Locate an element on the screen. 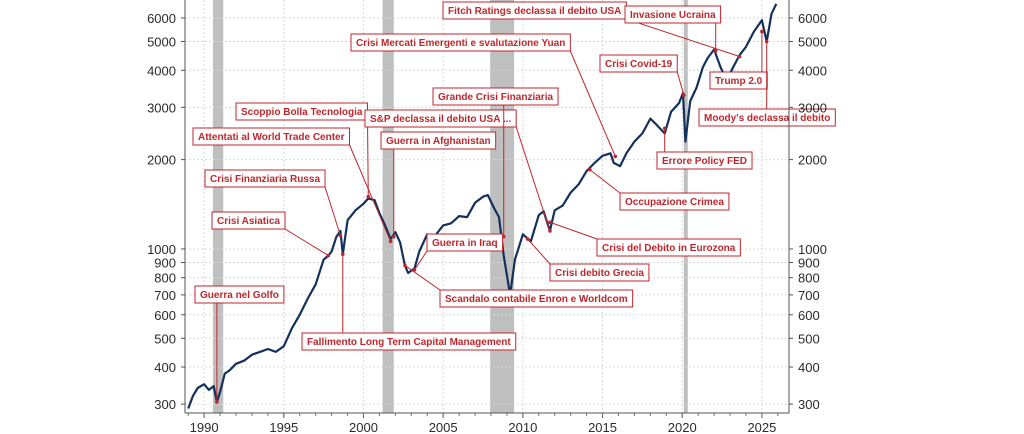 This screenshot has width=1024, height=434. y-tick-label-left-300: 300 is located at coordinates (165, 404).